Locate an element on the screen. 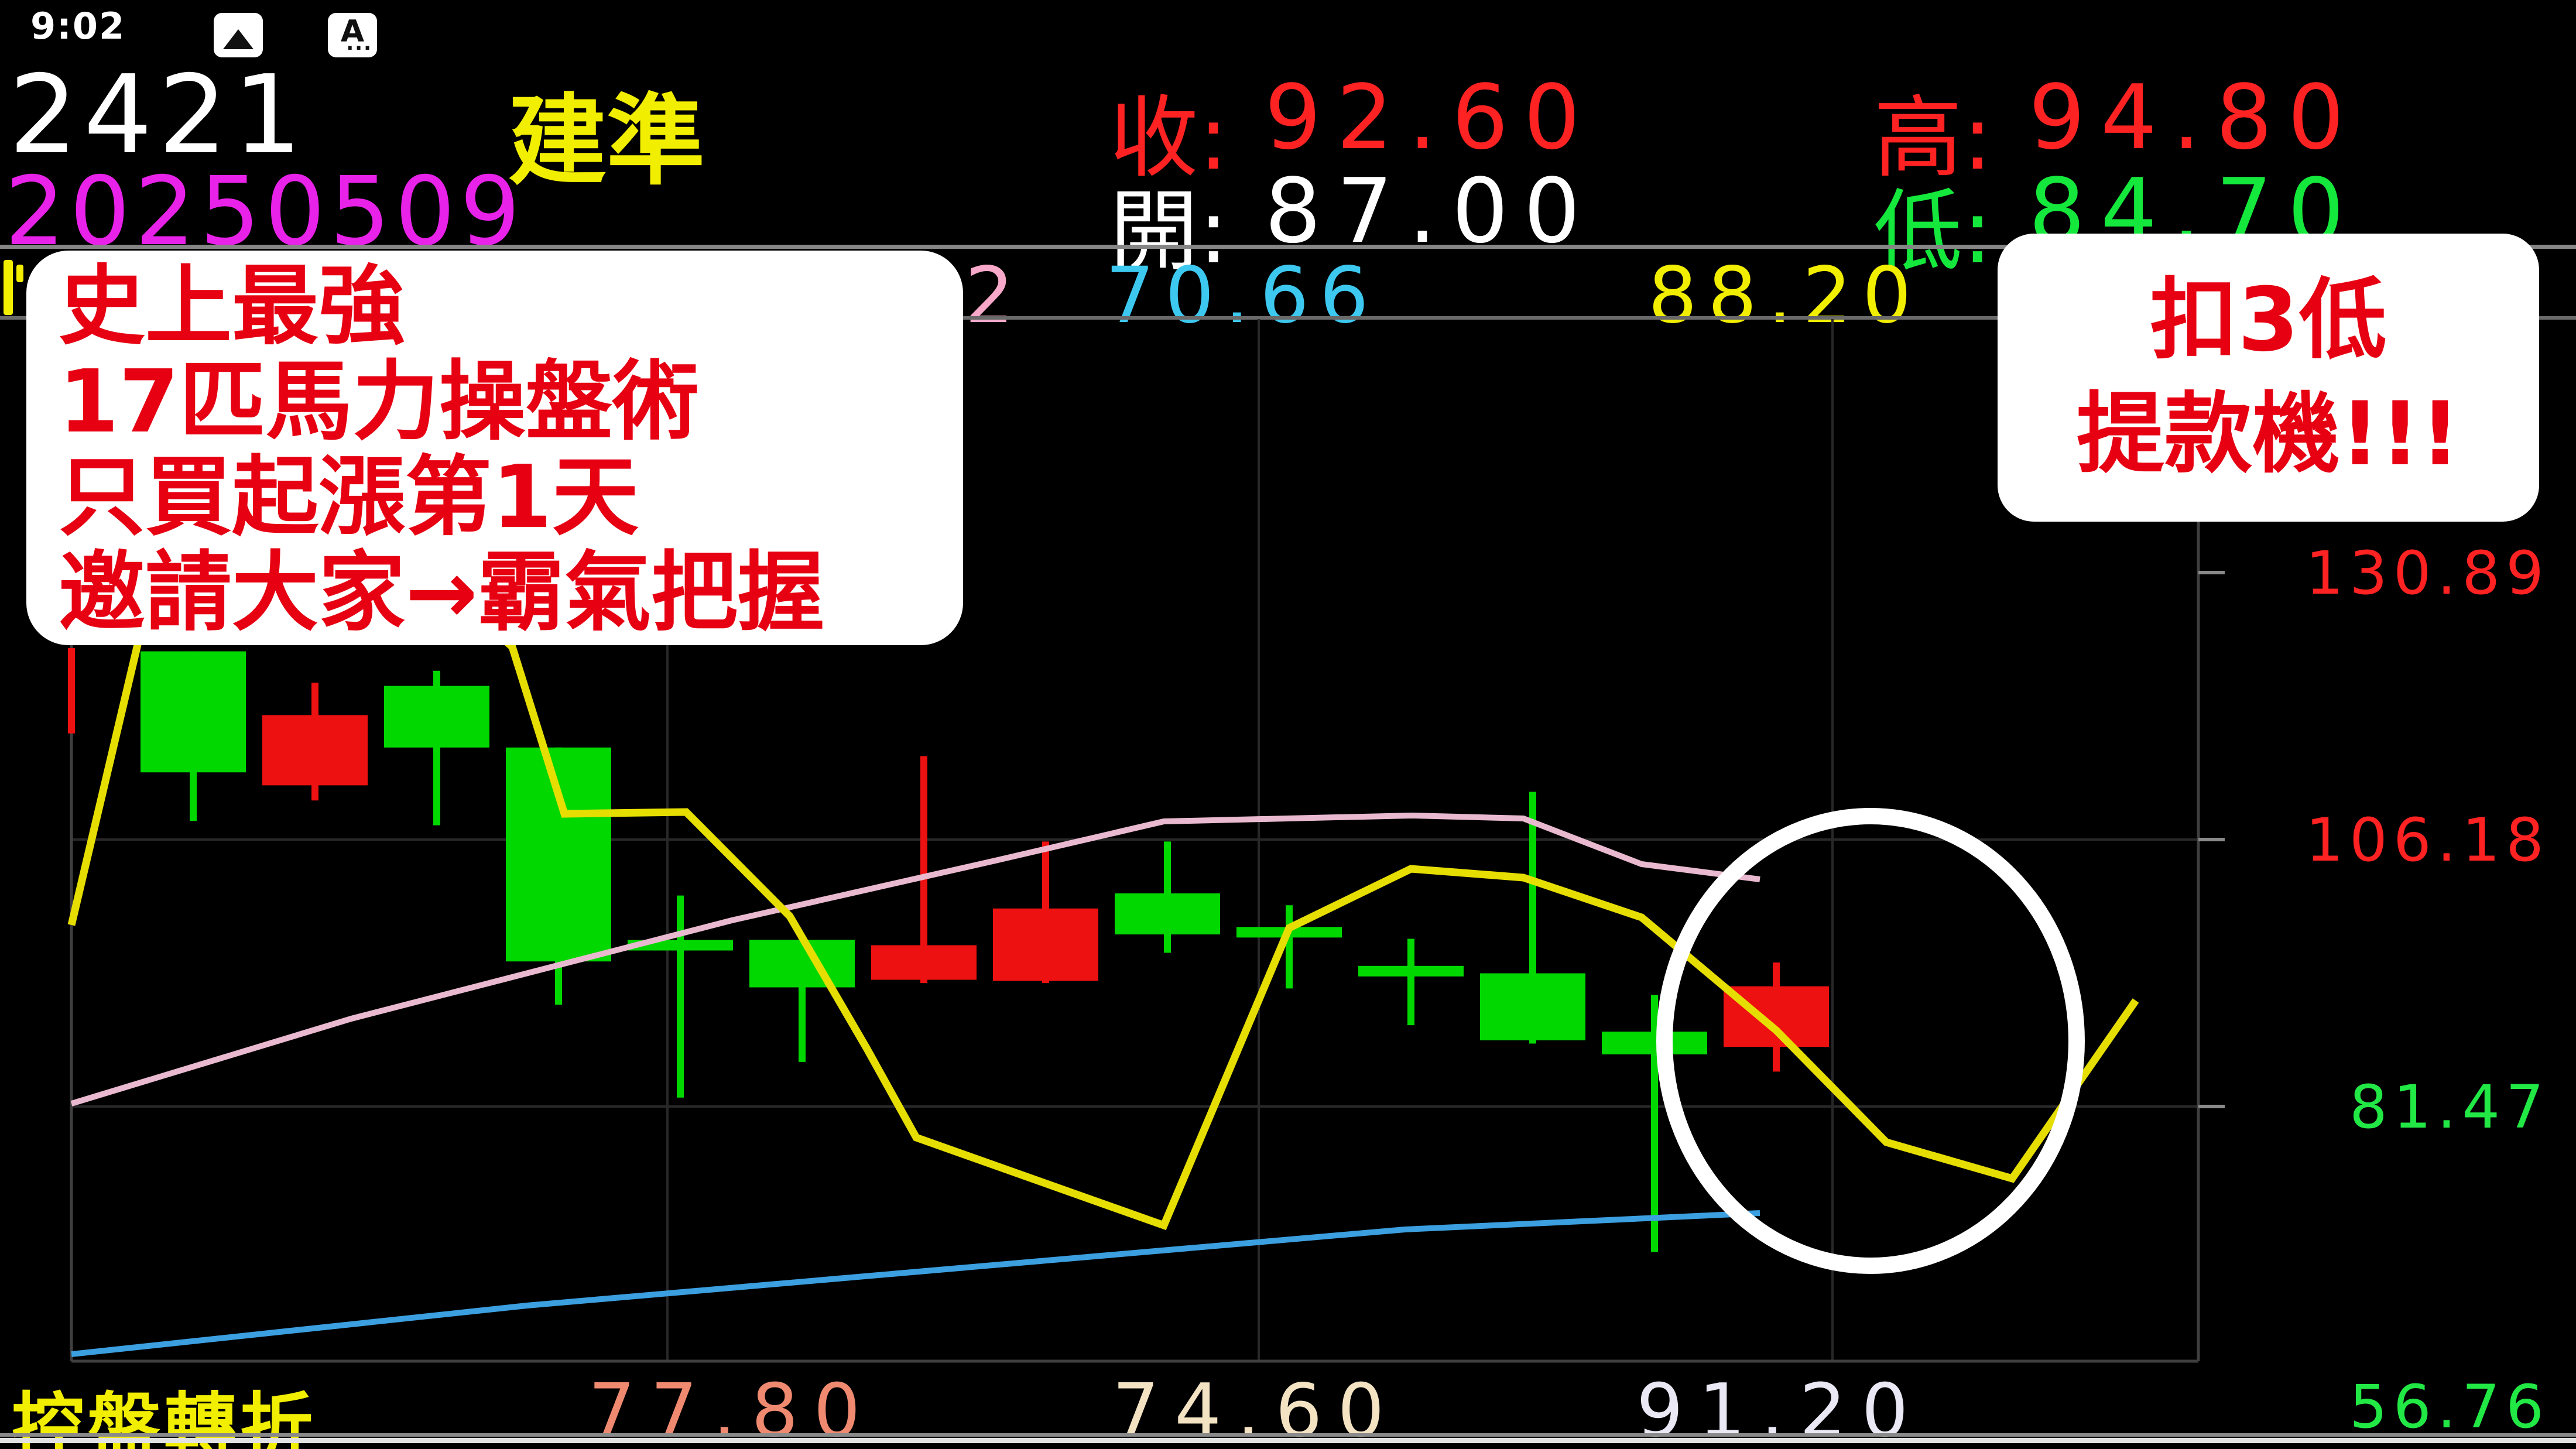 The height and width of the screenshot is (1449, 2576). annotation-line: 17匹馬力操盤術 is located at coordinates (379, 401).